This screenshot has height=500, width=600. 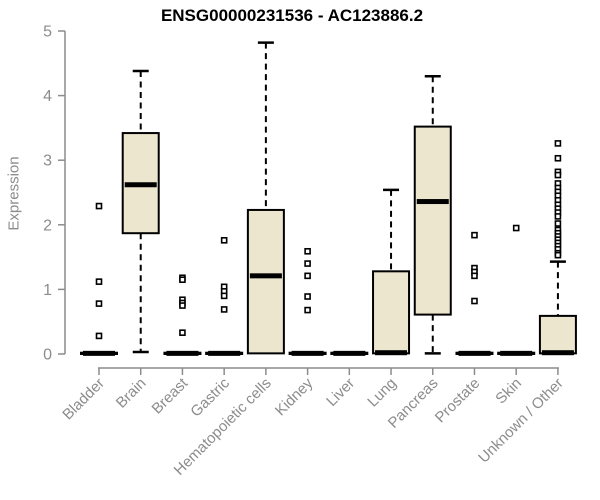 What do you see at coordinates (47, 225) in the screenshot?
I see `y-tick-label: 2` at bounding box center [47, 225].